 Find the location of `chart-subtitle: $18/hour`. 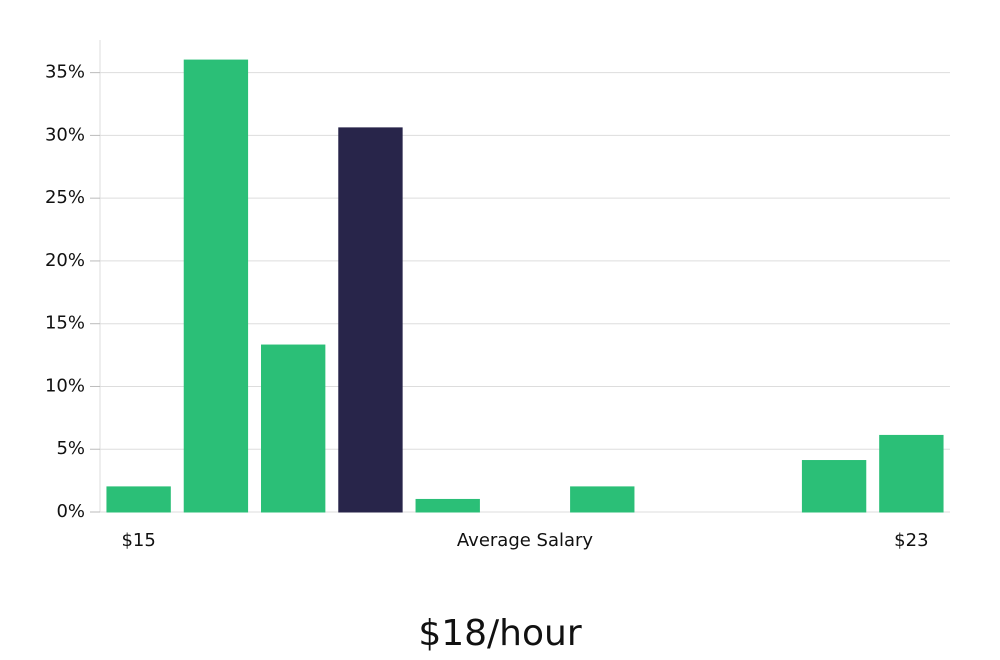

chart-subtitle: $18/hour is located at coordinates (500, 633).